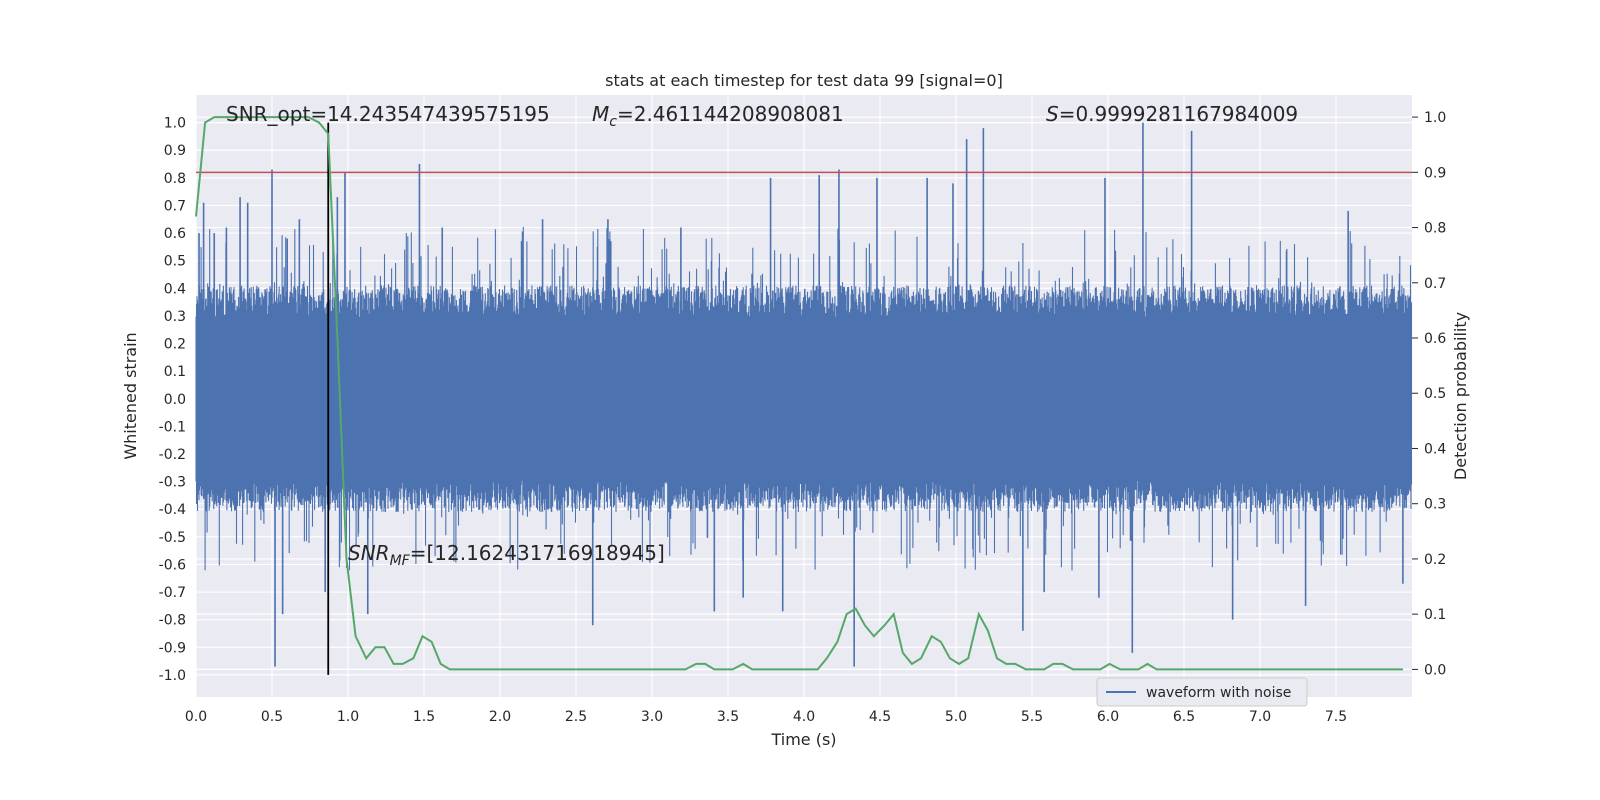 The height and width of the screenshot is (800, 1600). What do you see at coordinates (576, 717) in the screenshot?
I see `x-tick-label: 2.5` at bounding box center [576, 717].